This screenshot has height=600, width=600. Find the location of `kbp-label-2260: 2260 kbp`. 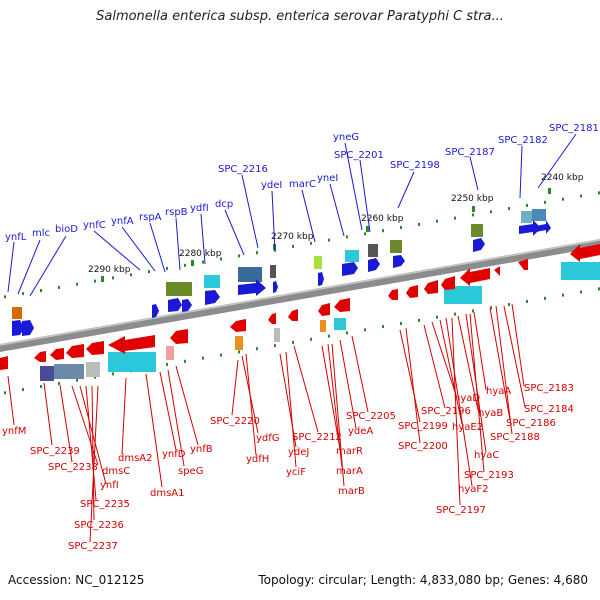

kbp-label-2260: 2260 kbp is located at coordinates (382, 219).